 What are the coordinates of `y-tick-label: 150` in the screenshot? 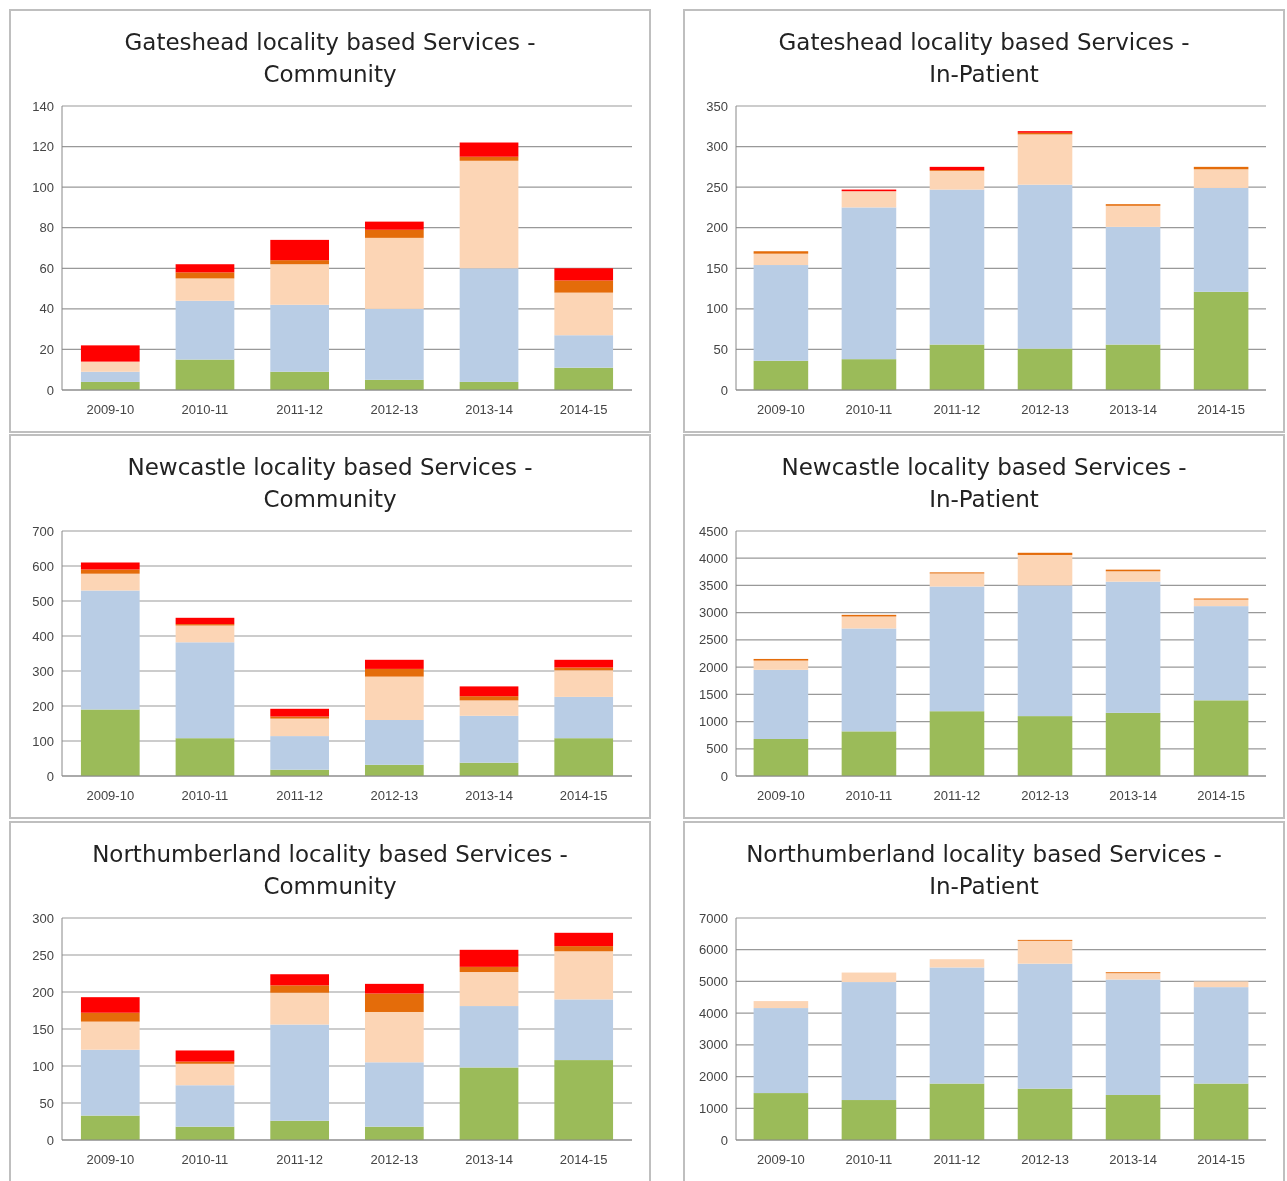 It's located at (43, 1029).